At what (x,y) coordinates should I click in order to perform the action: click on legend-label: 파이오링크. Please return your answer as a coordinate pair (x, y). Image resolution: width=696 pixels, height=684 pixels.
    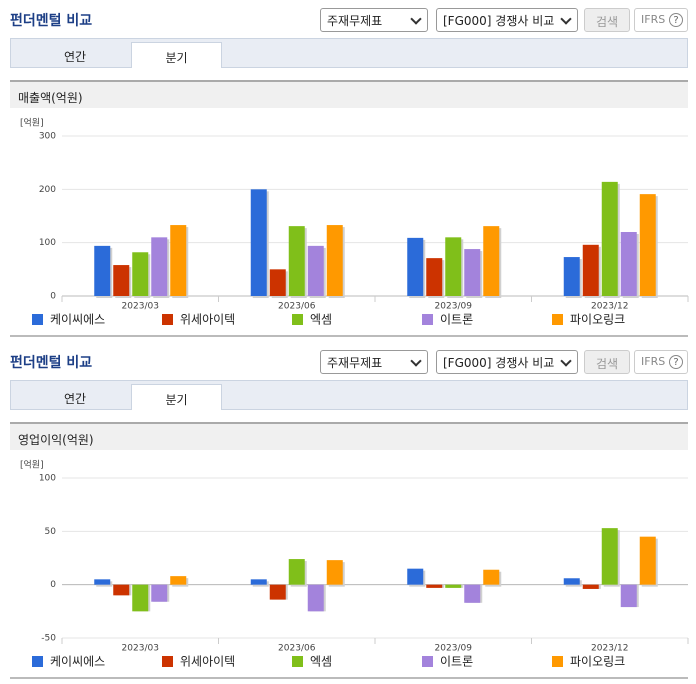
    Looking at the image, I should click on (597, 320).